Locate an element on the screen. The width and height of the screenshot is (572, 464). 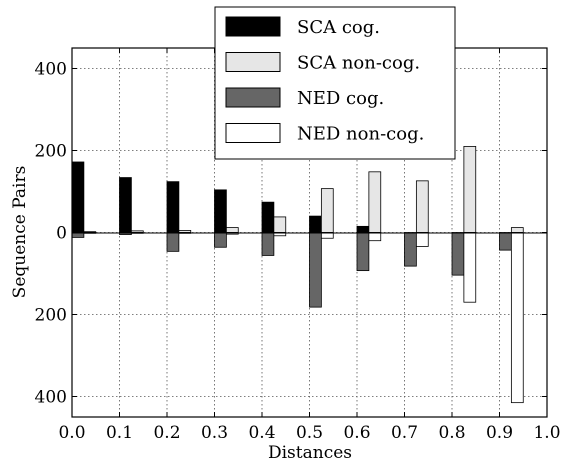
x-tick-label: 0.5 is located at coordinates (309, 433).